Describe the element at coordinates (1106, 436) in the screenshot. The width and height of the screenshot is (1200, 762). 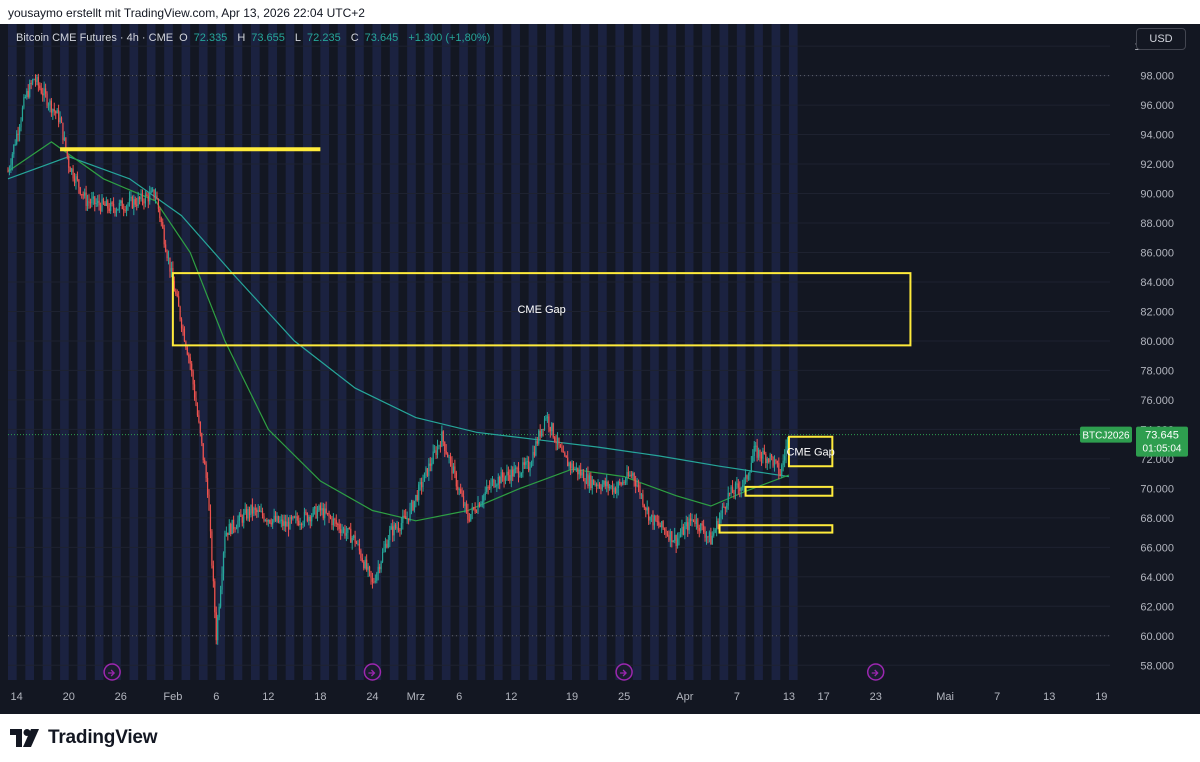
I see `symbol-tag-text: BTCJ2026` at that location.